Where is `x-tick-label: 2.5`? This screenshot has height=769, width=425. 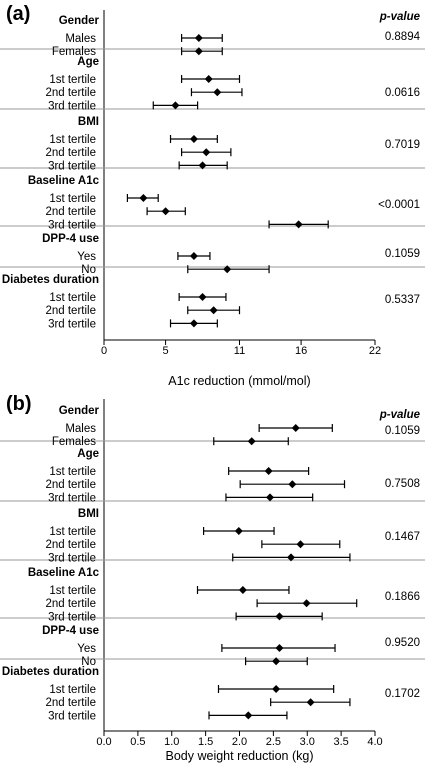 x-tick-label: 2.5 is located at coordinates (273, 742).